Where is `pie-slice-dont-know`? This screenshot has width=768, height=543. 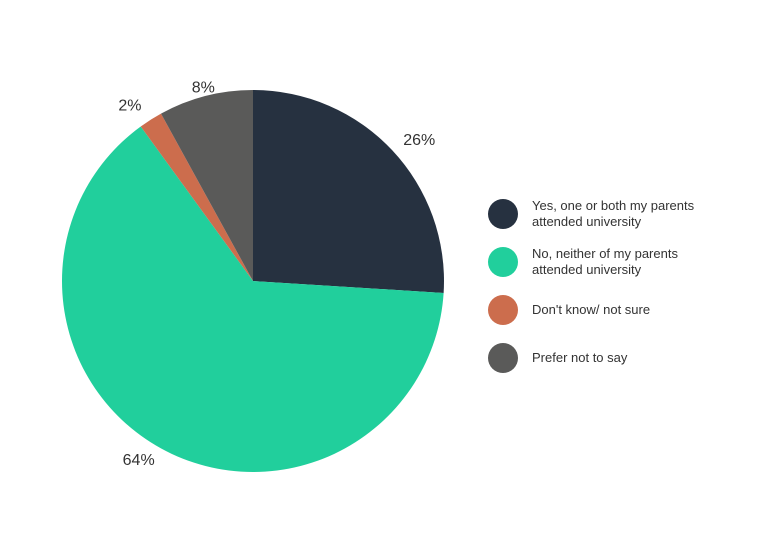 pie-slice-dont-know is located at coordinates (196, 197).